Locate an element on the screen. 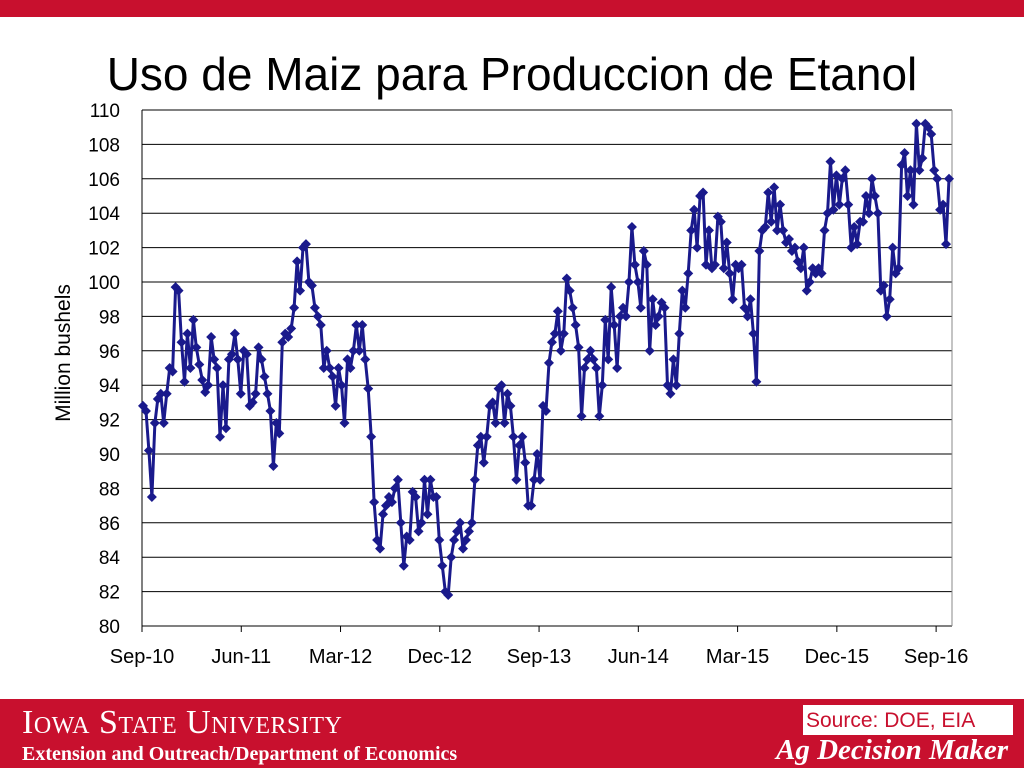 The width and height of the screenshot is (1024, 768). x-tick-label: Dec-15 is located at coordinates (837, 657).